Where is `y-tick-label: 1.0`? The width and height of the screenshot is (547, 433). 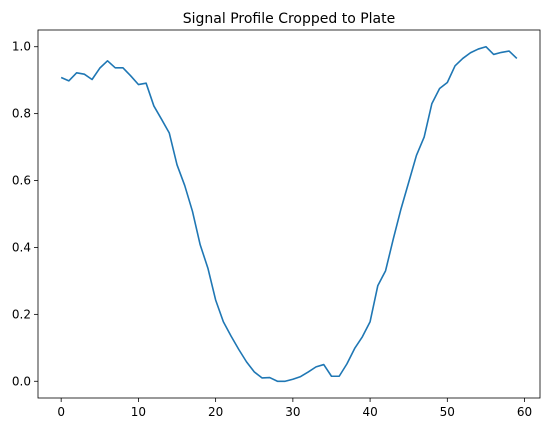
y-tick-label: 1.0 is located at coordinates (21, 47).